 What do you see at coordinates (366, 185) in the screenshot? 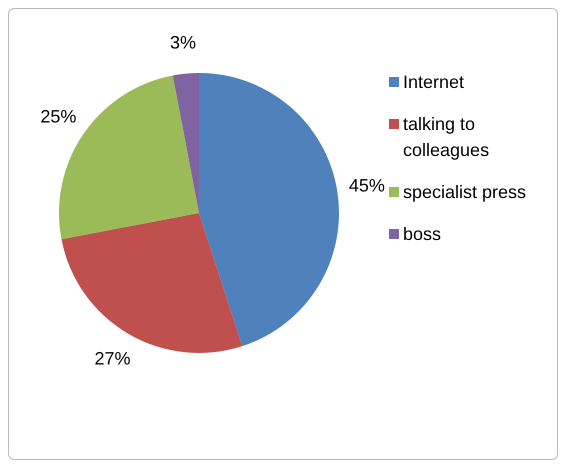
I see `data-label: 45%` at bounding box center [366, 185].